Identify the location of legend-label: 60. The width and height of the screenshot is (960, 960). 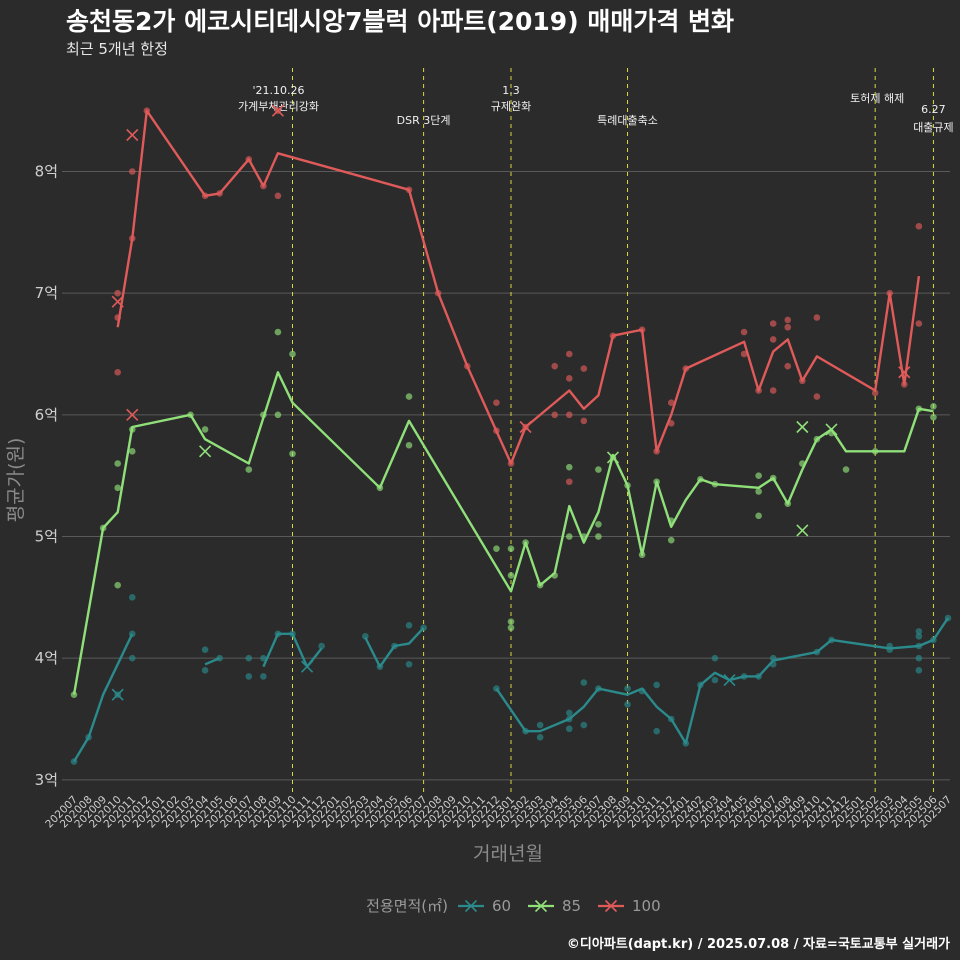
(501, 906).